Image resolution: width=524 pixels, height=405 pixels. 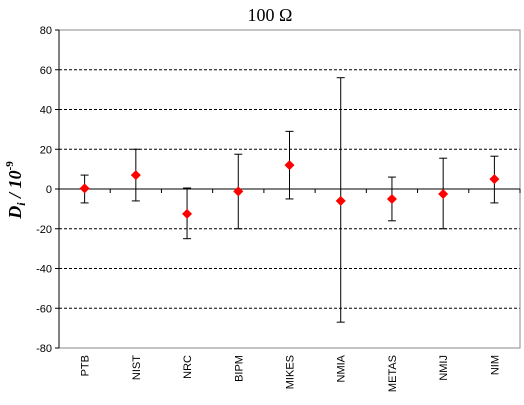 I want to click on x-tick-label: NMIJ, so click(x=444, y=368).